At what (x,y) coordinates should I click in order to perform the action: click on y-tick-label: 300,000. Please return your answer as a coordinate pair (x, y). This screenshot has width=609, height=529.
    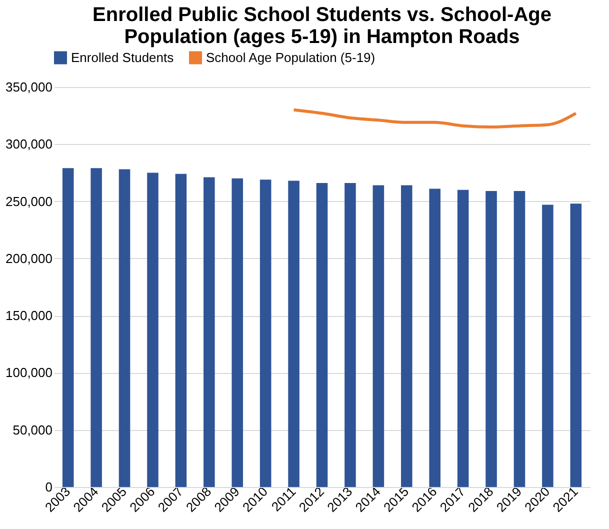
    Looking at the image, I should click on (29, 144).